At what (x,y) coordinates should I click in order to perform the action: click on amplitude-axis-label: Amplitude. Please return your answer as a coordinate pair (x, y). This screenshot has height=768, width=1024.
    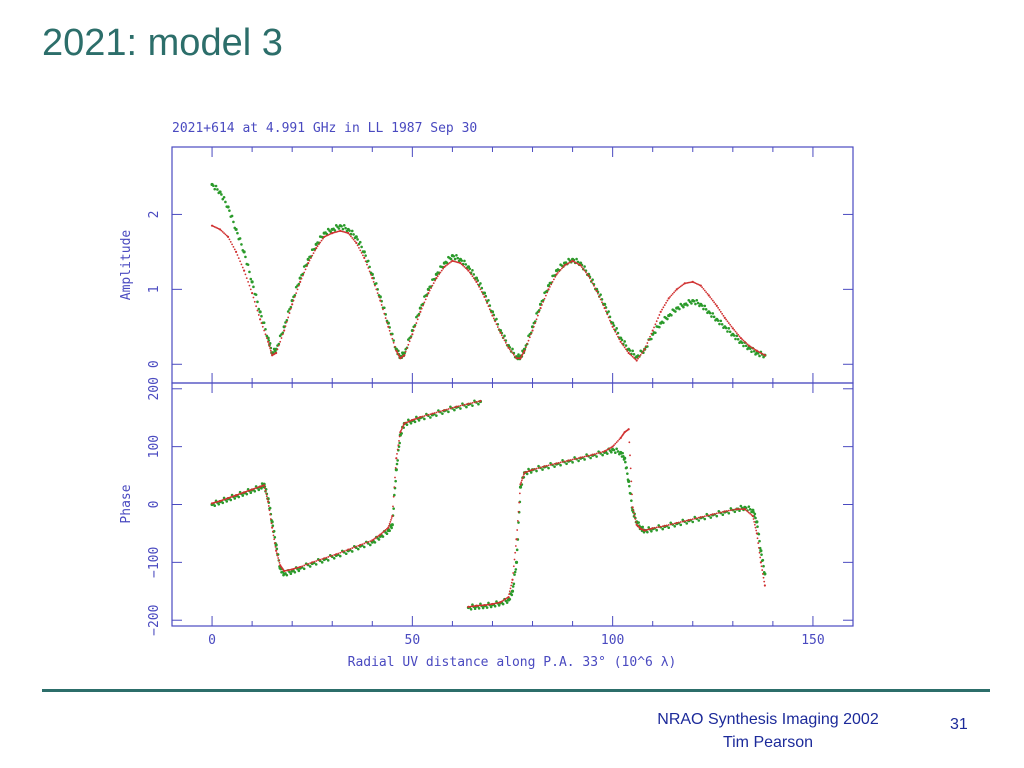
    Looking at the image, I should click on (126, 265).